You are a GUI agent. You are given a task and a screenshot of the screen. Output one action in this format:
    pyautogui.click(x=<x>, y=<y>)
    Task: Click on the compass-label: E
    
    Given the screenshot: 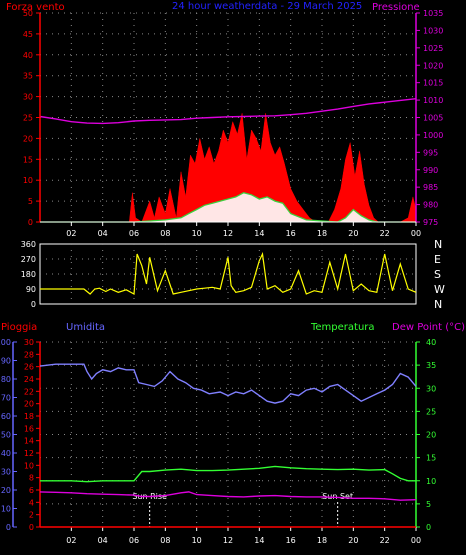 What is the action you would take?
    pyautogui.click(x=437, y=259)
    